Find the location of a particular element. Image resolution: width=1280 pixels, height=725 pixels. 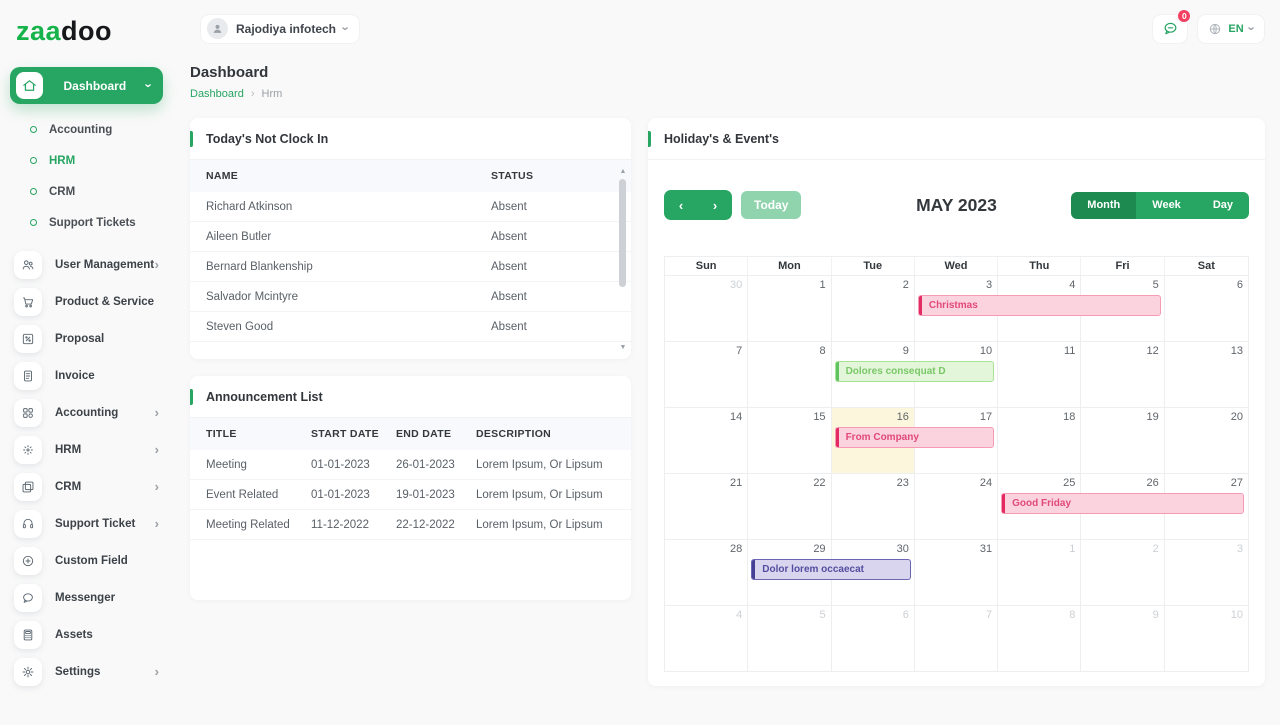

calendar-day-cell: 17 is located at coordinates (956, 440).